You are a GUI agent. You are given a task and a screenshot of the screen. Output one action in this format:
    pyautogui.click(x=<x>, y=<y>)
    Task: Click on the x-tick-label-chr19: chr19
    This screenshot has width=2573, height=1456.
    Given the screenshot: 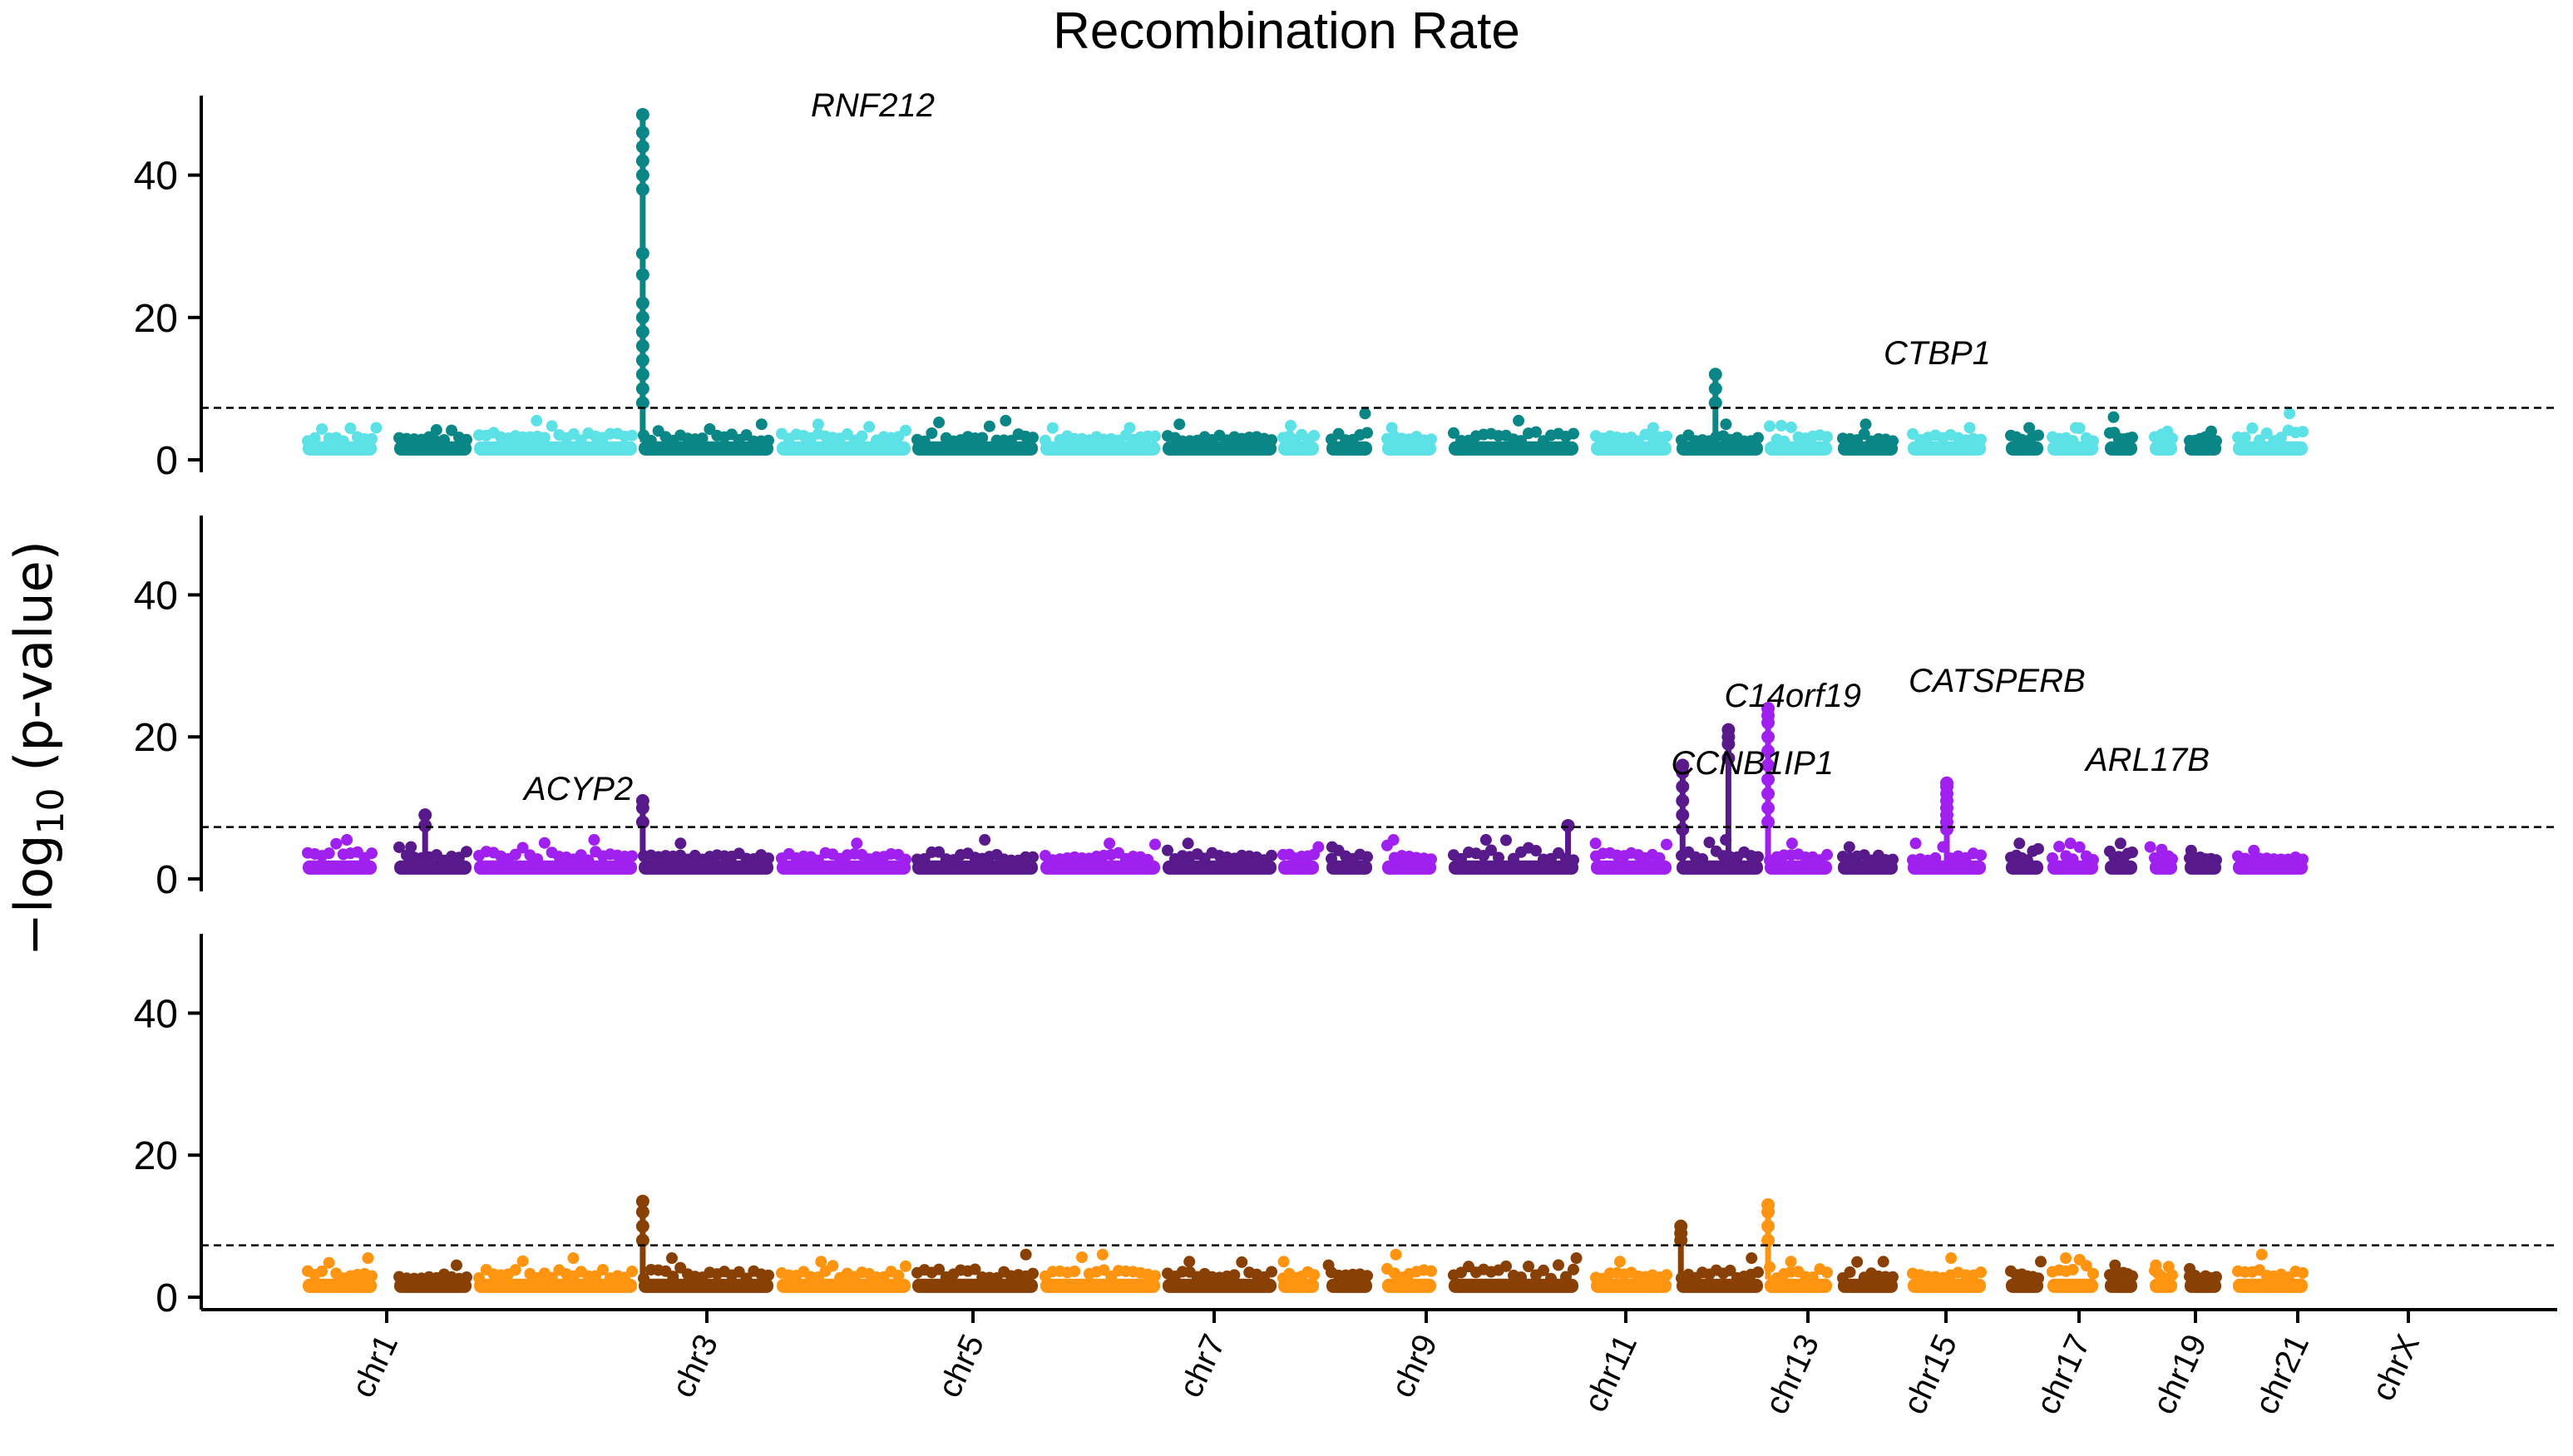 What is the action you would take?
    pyautogui.click(x=2180, y=1374)
    